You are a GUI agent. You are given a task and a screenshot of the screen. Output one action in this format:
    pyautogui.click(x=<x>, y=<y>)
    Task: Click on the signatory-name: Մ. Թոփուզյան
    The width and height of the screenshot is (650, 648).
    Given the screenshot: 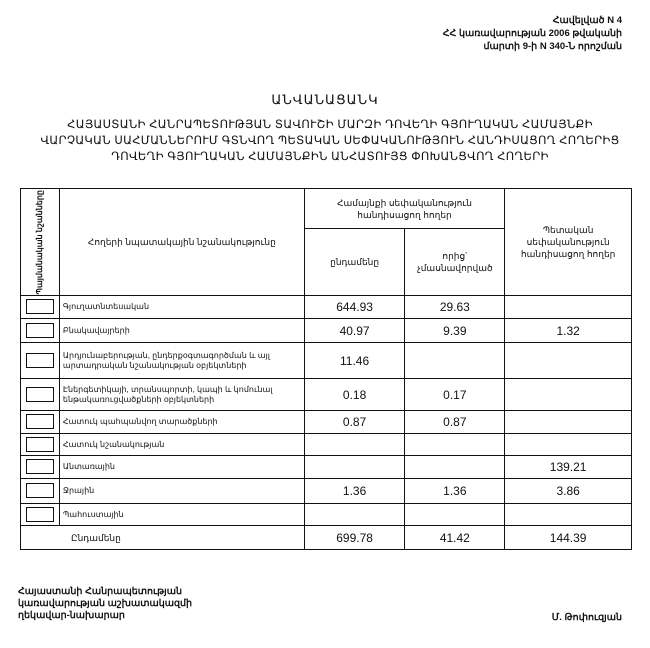 What is the action you would take?
    pyautogui.click(x=586, y=617)
    